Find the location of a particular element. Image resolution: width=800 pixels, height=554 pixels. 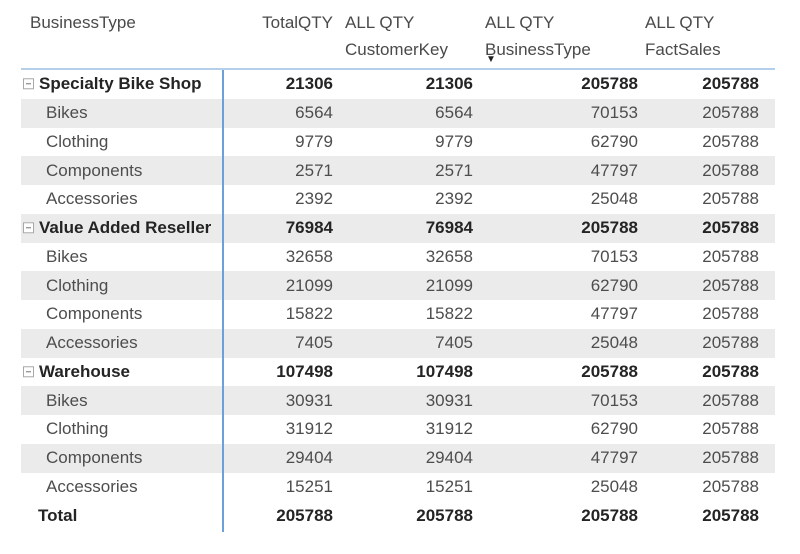

row-accessories: Accessories 15251 15251 25048 205788 is located at coordinates (398, 487).